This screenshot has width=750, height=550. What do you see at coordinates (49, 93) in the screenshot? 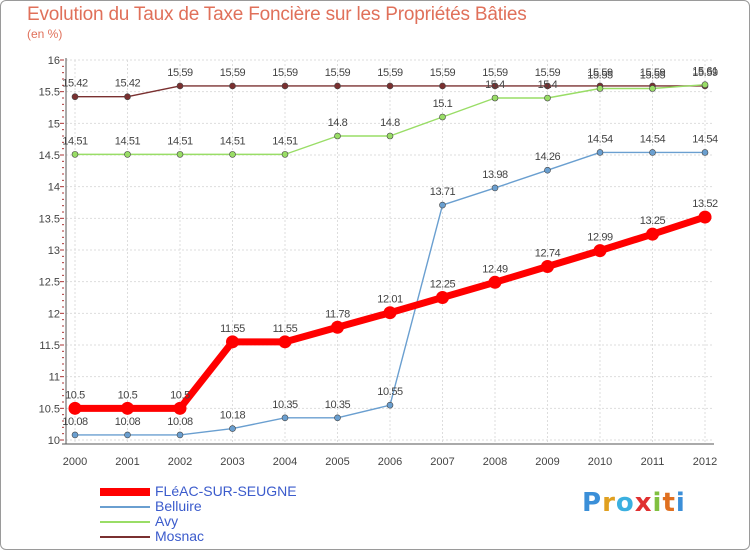
I see `y-tick-label: 15.5` at bounding box center [49, 93].